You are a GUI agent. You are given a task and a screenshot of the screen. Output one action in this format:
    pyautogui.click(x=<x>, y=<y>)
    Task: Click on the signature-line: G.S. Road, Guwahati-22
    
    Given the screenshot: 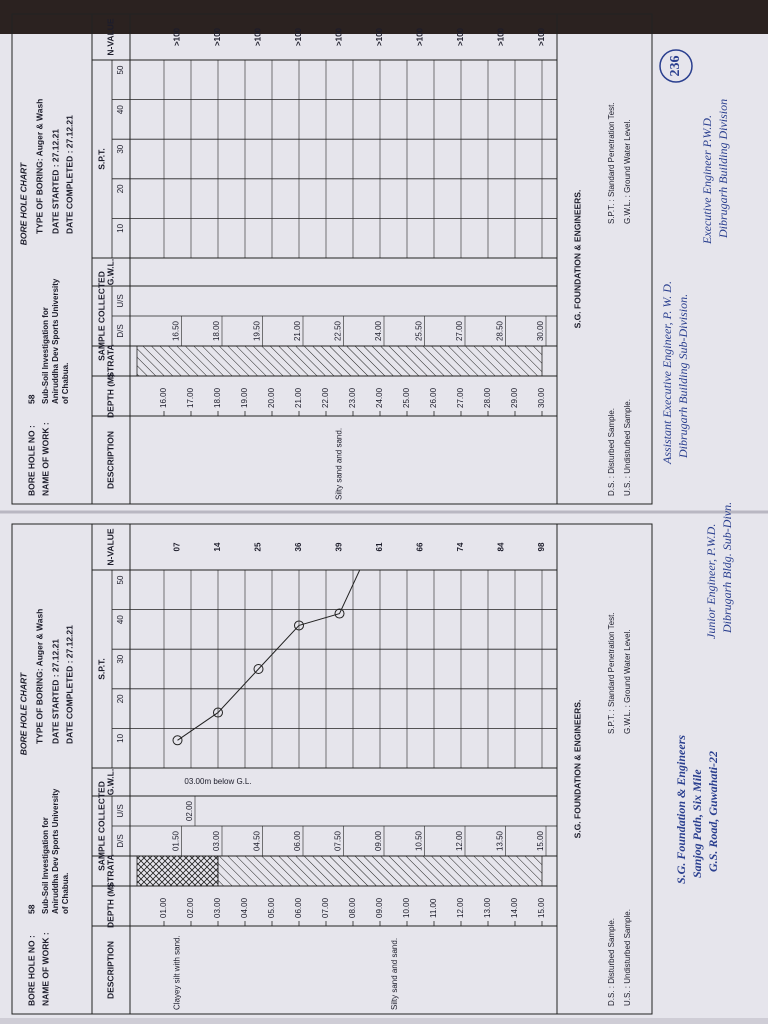 What is the action you would take?
    pyautogui.click(x=713, y=811)
    